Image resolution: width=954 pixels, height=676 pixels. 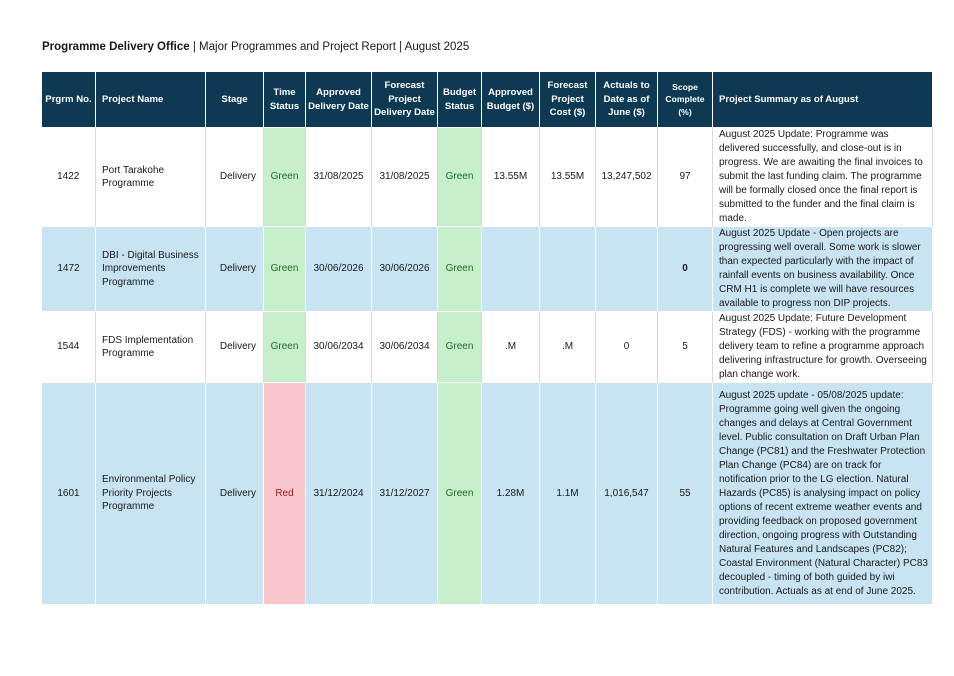 What do you see at coordinates (626, 347) in the screenshot?
I see `actuals-cell: 0` at bounding box center [626, 347].